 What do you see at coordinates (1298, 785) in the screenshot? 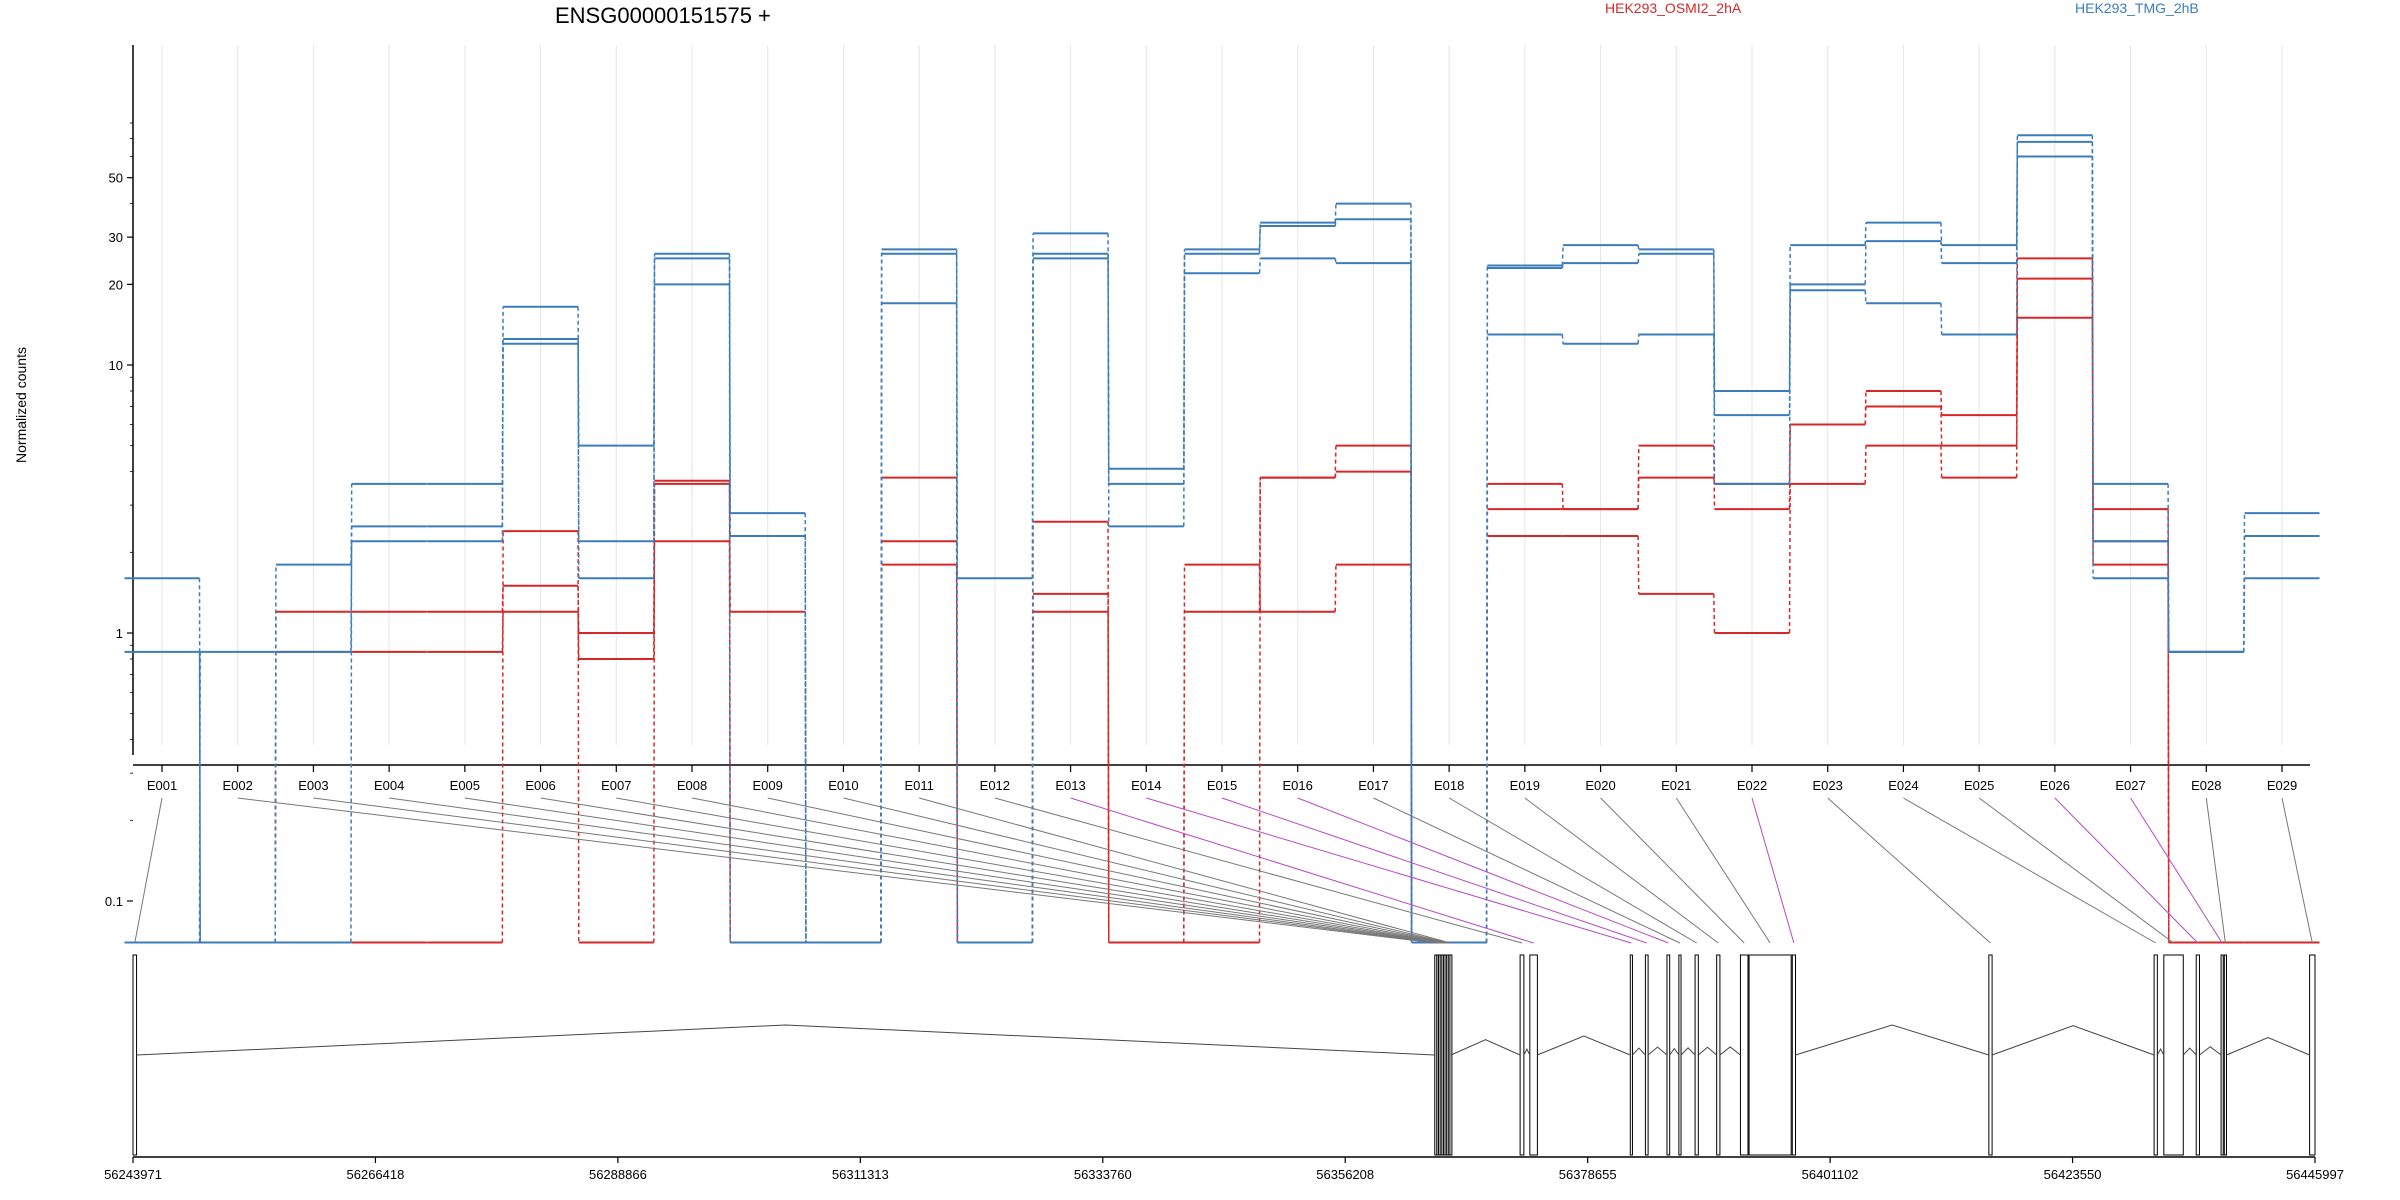
I see `x-tick-label: E016` at bounding box center [1298, 785].